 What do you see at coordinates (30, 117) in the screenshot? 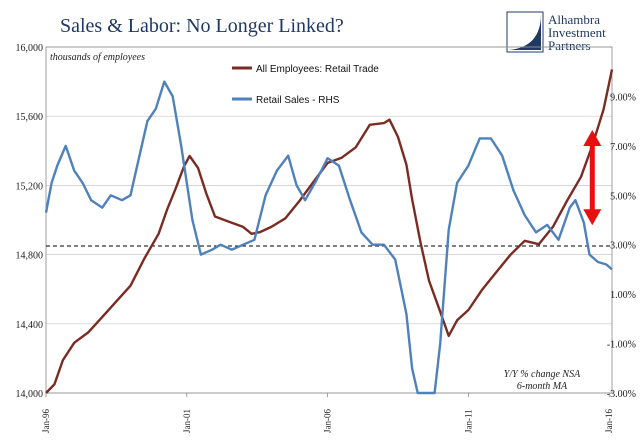
I see `left-tick-label: 15,600` at bounding box center [30, 117].